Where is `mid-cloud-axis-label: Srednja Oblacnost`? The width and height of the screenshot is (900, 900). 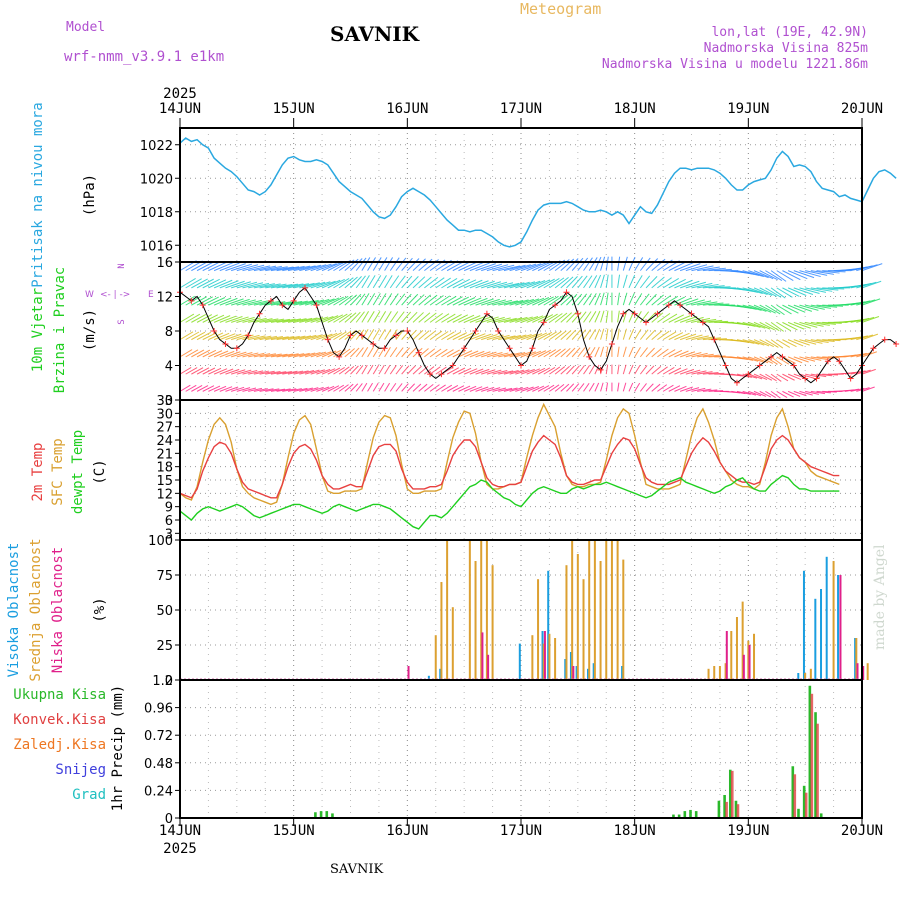 mid-cloud-axis-label: Srednja Oblacnost is located at coordinates (36, 609).